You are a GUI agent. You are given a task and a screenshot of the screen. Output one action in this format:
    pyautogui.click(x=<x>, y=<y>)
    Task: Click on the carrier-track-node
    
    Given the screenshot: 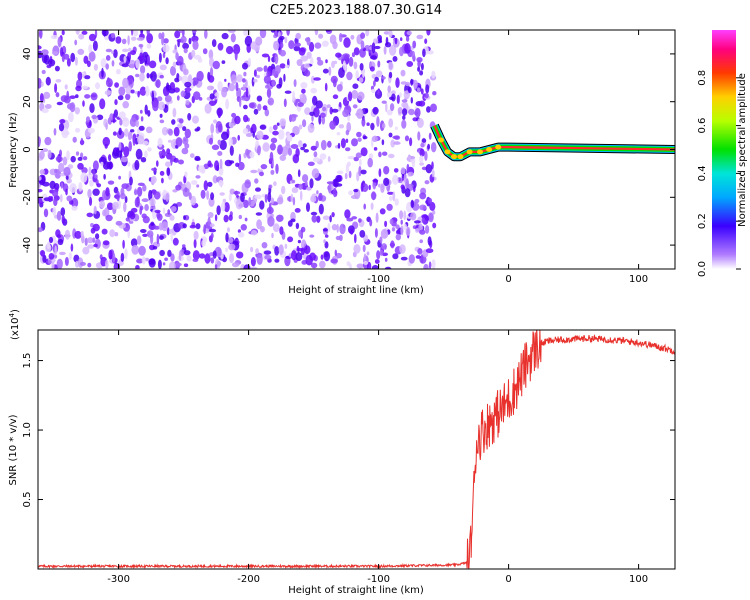 What is the action you would take?
    pyautogui.click(x=469, y=152)
    